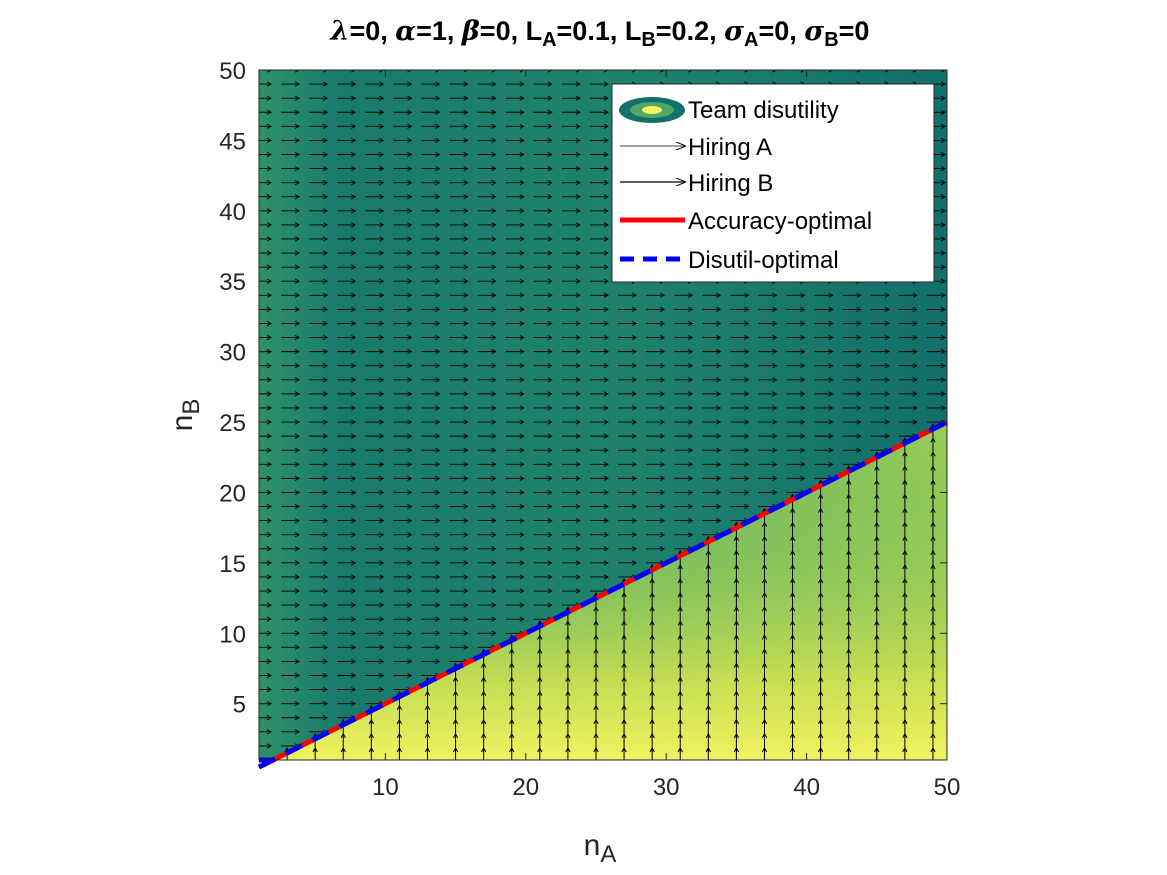 The image size is (1167, 875). What do you see at coordinates (232, 423) in the screenshot?
I see `y-tick-label: 25` at bounding box center [232, 423].